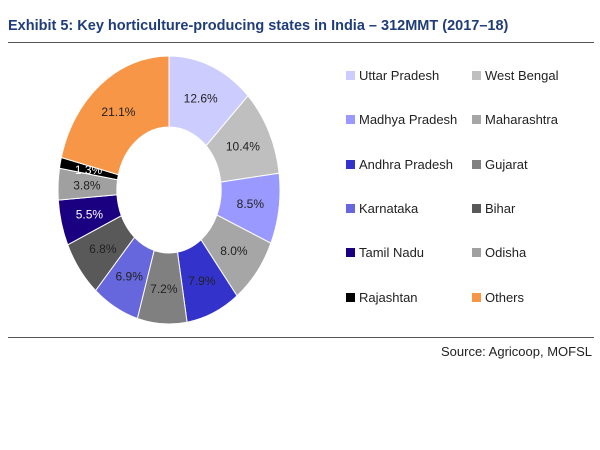 The image size is (600, 450). Describe the element at coordinates (516, 351) in the screenshot. I see `source-note: Source: Agricoop, MOFSL` at that location.